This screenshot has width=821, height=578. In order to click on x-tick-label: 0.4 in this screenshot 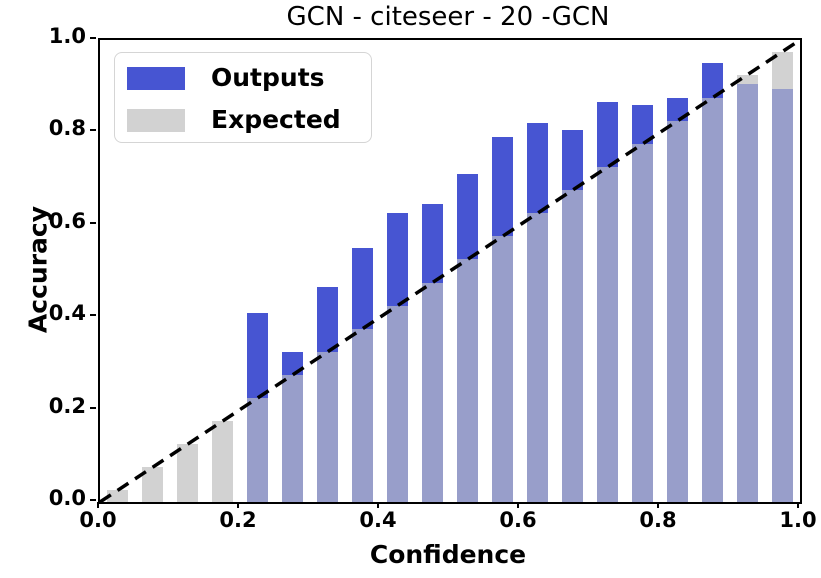, I will do `click(378, 520)`.